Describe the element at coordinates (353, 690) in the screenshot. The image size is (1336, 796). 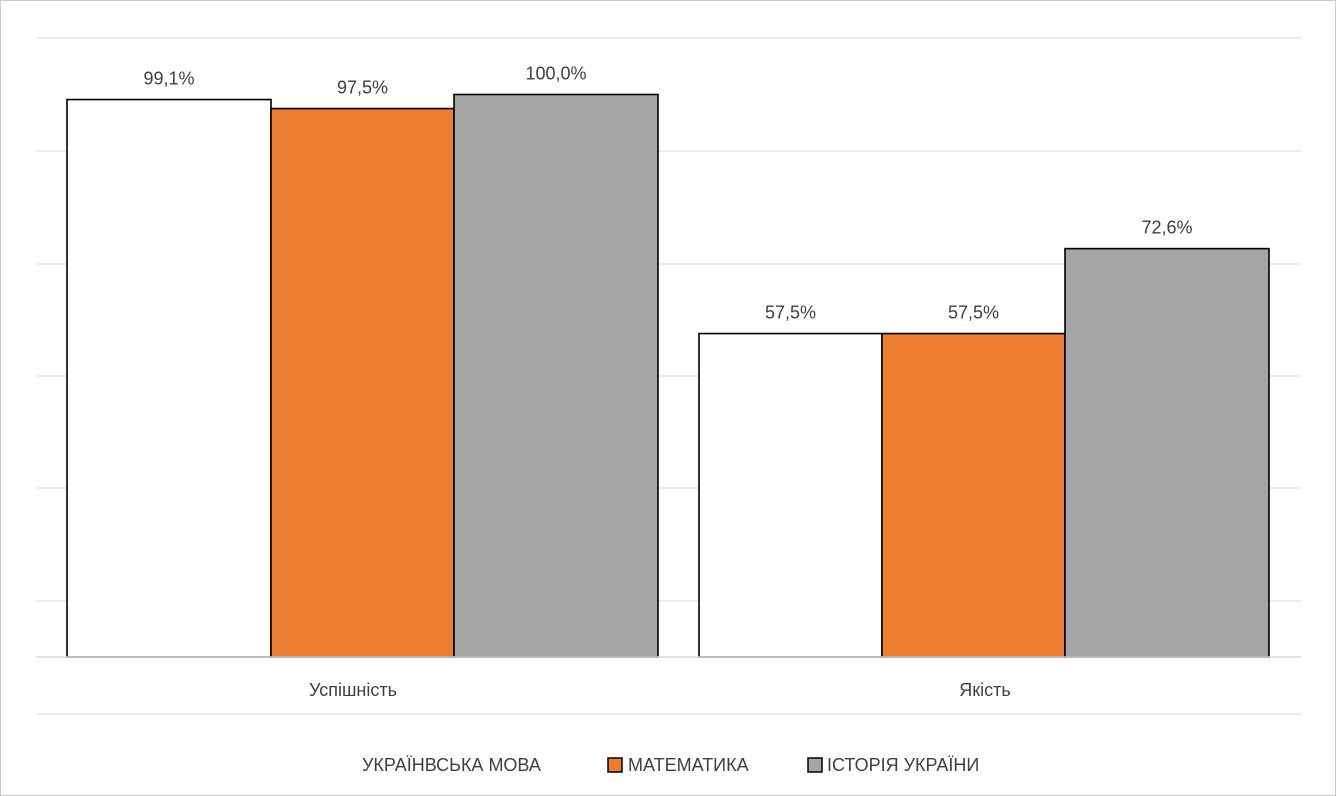
I see `category-label: Успішність` at that location.